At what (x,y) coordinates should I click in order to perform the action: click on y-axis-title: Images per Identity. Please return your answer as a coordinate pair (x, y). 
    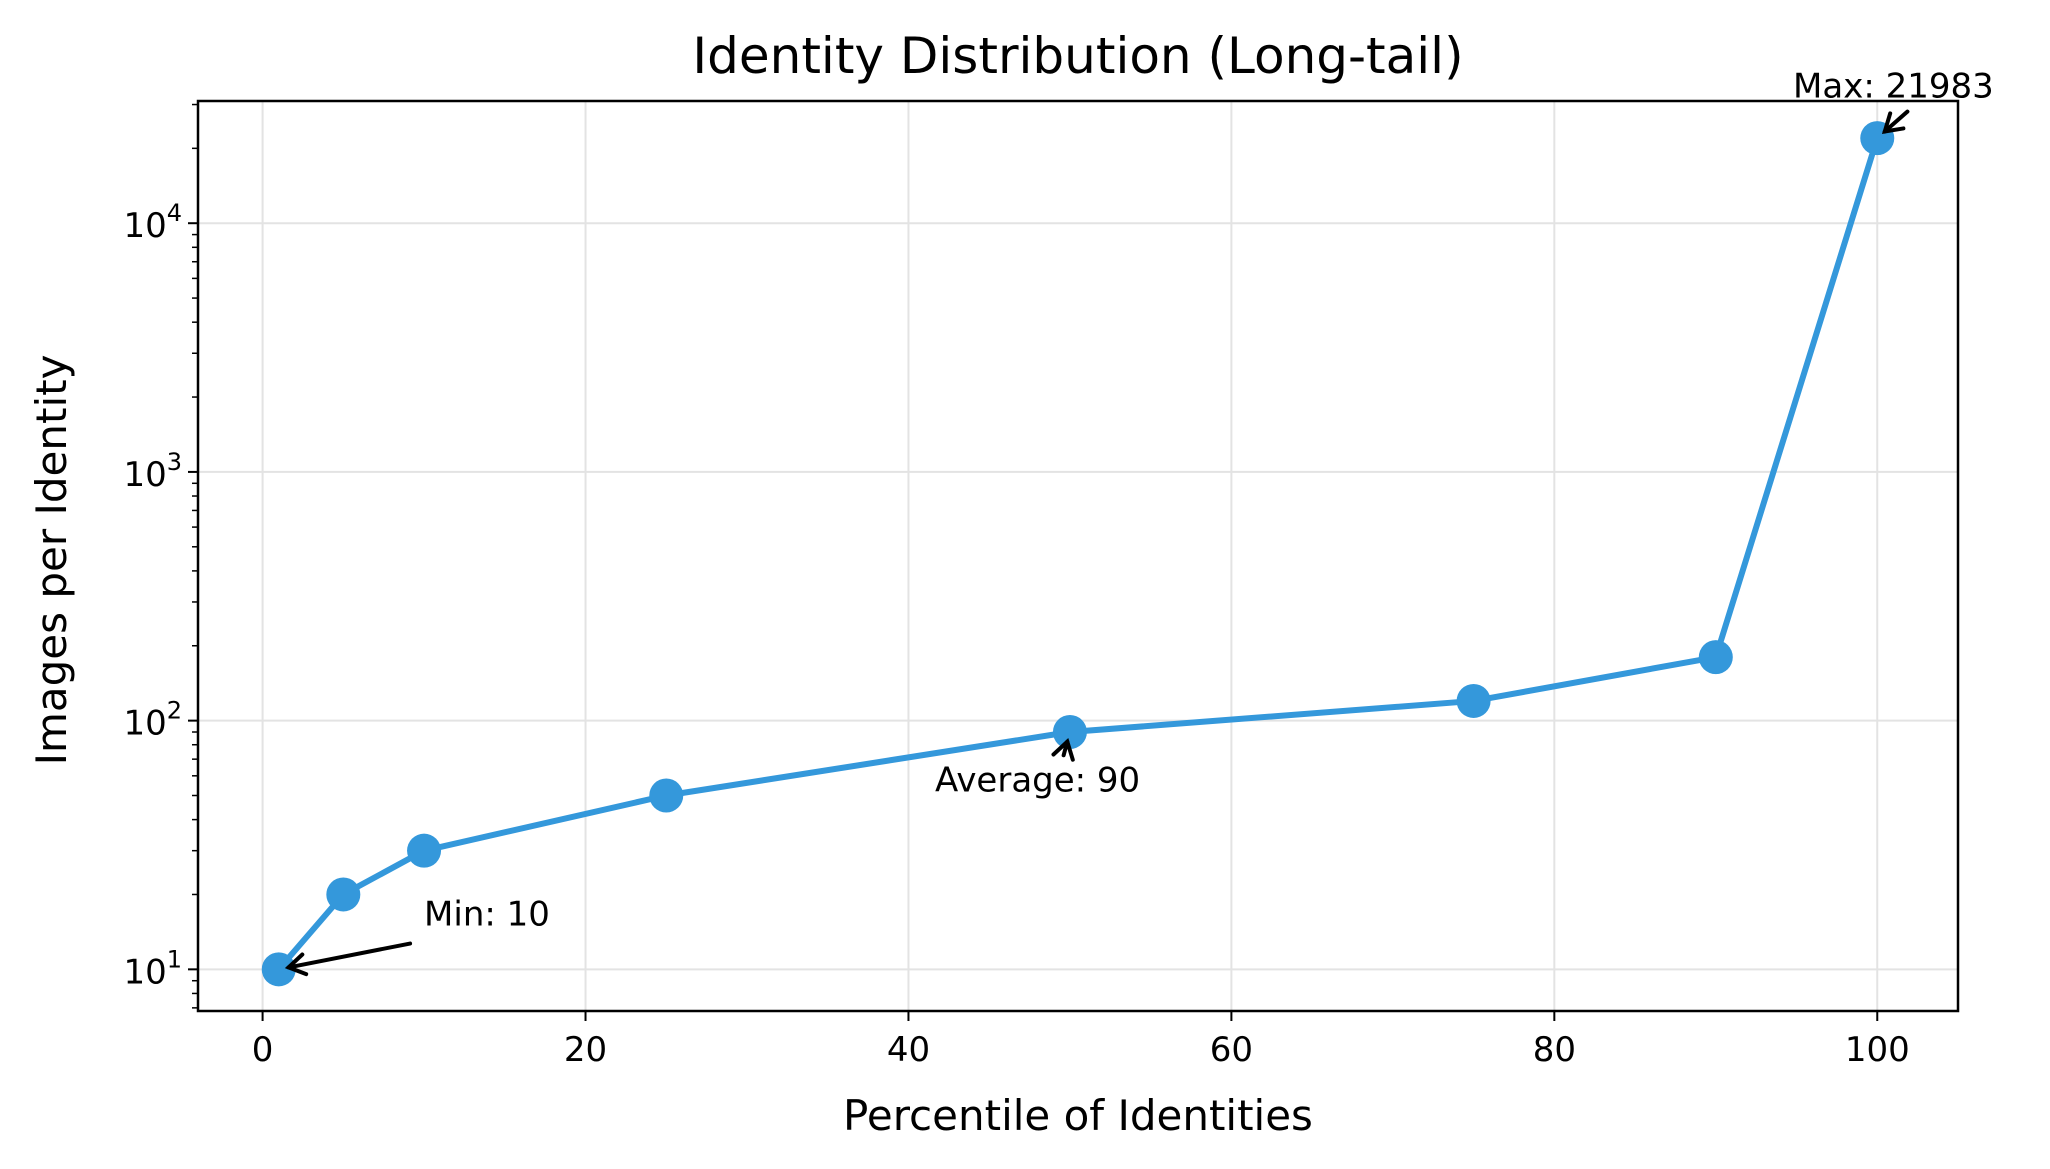
    Looking at the image, I should click on (51, 560).